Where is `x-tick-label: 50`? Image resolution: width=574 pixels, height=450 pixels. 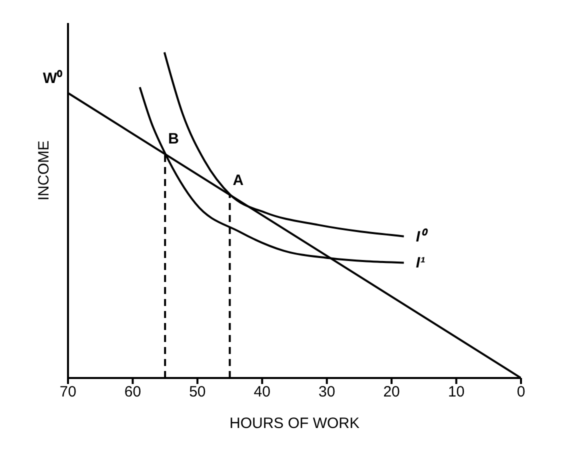
x-tick-label: 50 is located at coordinates (197, 392).